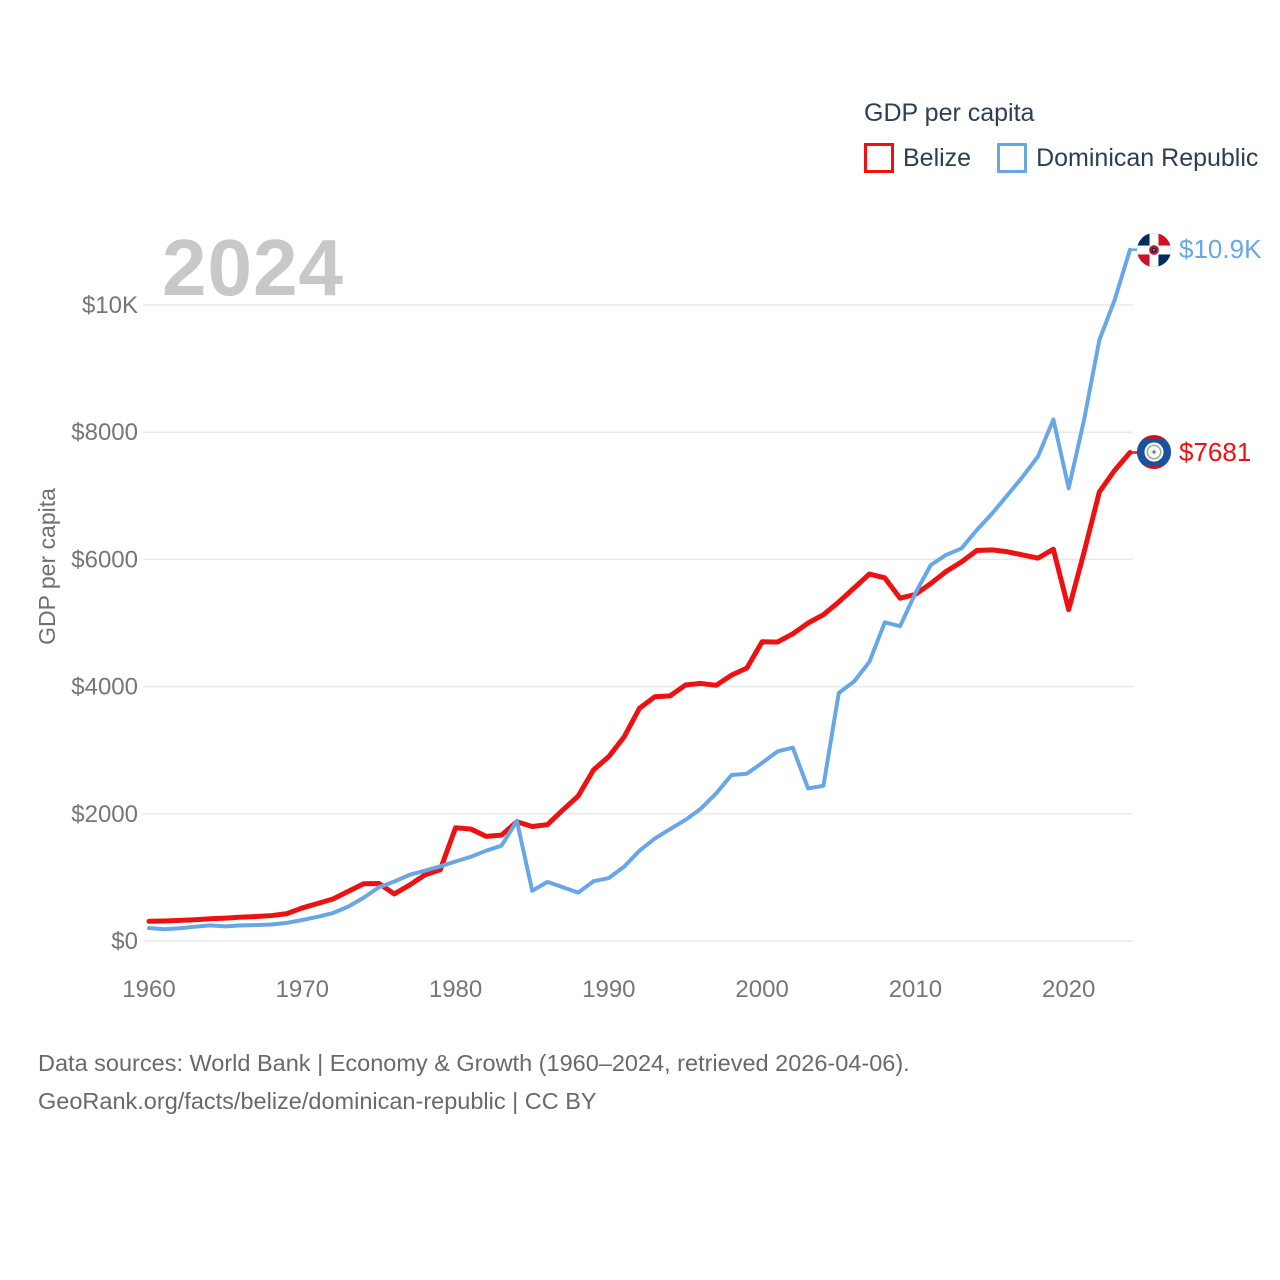  I want to click on svg-text: 2010, so click(915, 989).